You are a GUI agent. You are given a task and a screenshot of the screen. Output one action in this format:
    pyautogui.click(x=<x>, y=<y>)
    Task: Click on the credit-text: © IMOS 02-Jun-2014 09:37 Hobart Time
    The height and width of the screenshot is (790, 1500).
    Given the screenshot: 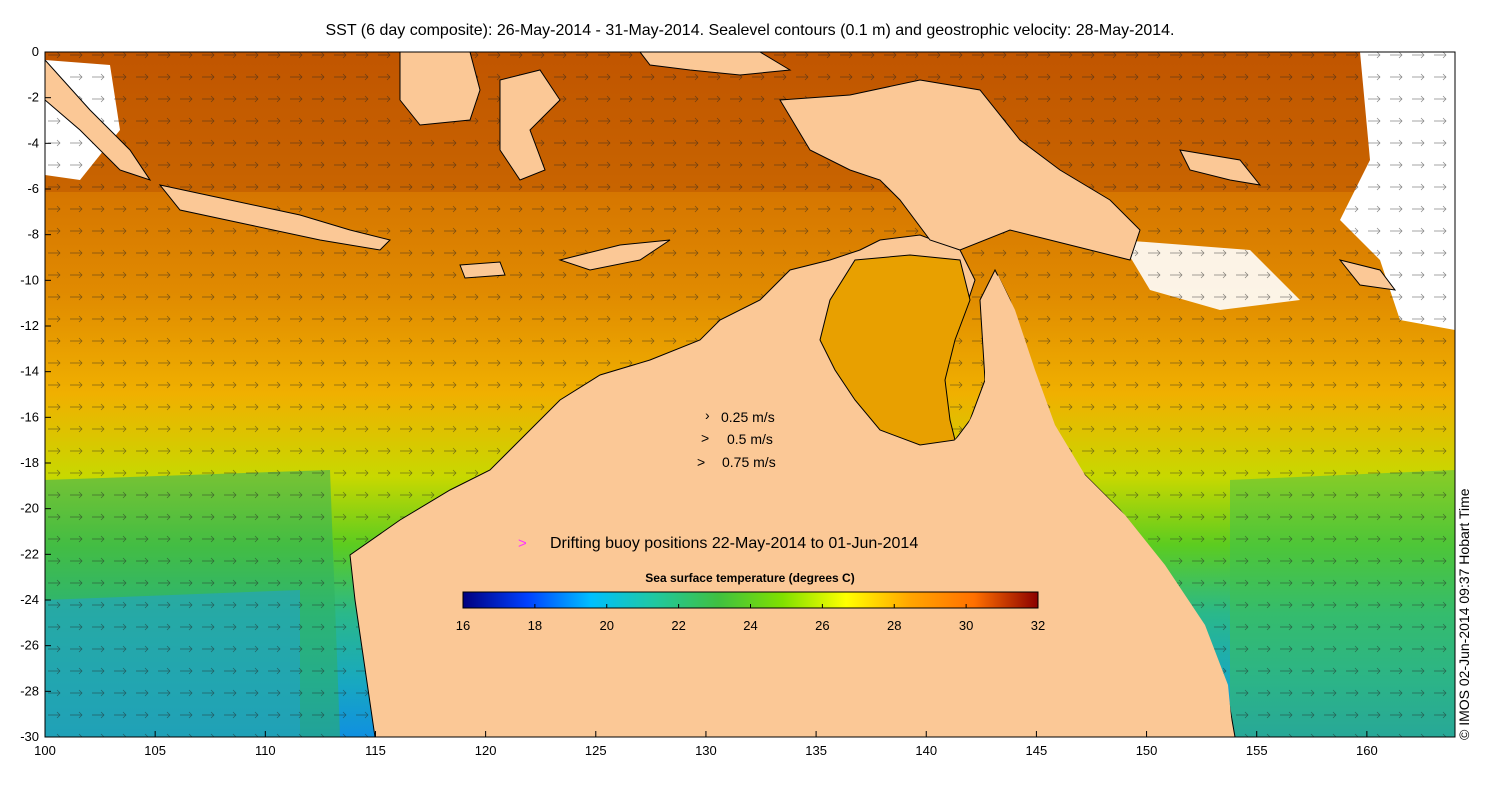 What is the action you would take?
    pyautogui.click(x=1464, y=614)
    